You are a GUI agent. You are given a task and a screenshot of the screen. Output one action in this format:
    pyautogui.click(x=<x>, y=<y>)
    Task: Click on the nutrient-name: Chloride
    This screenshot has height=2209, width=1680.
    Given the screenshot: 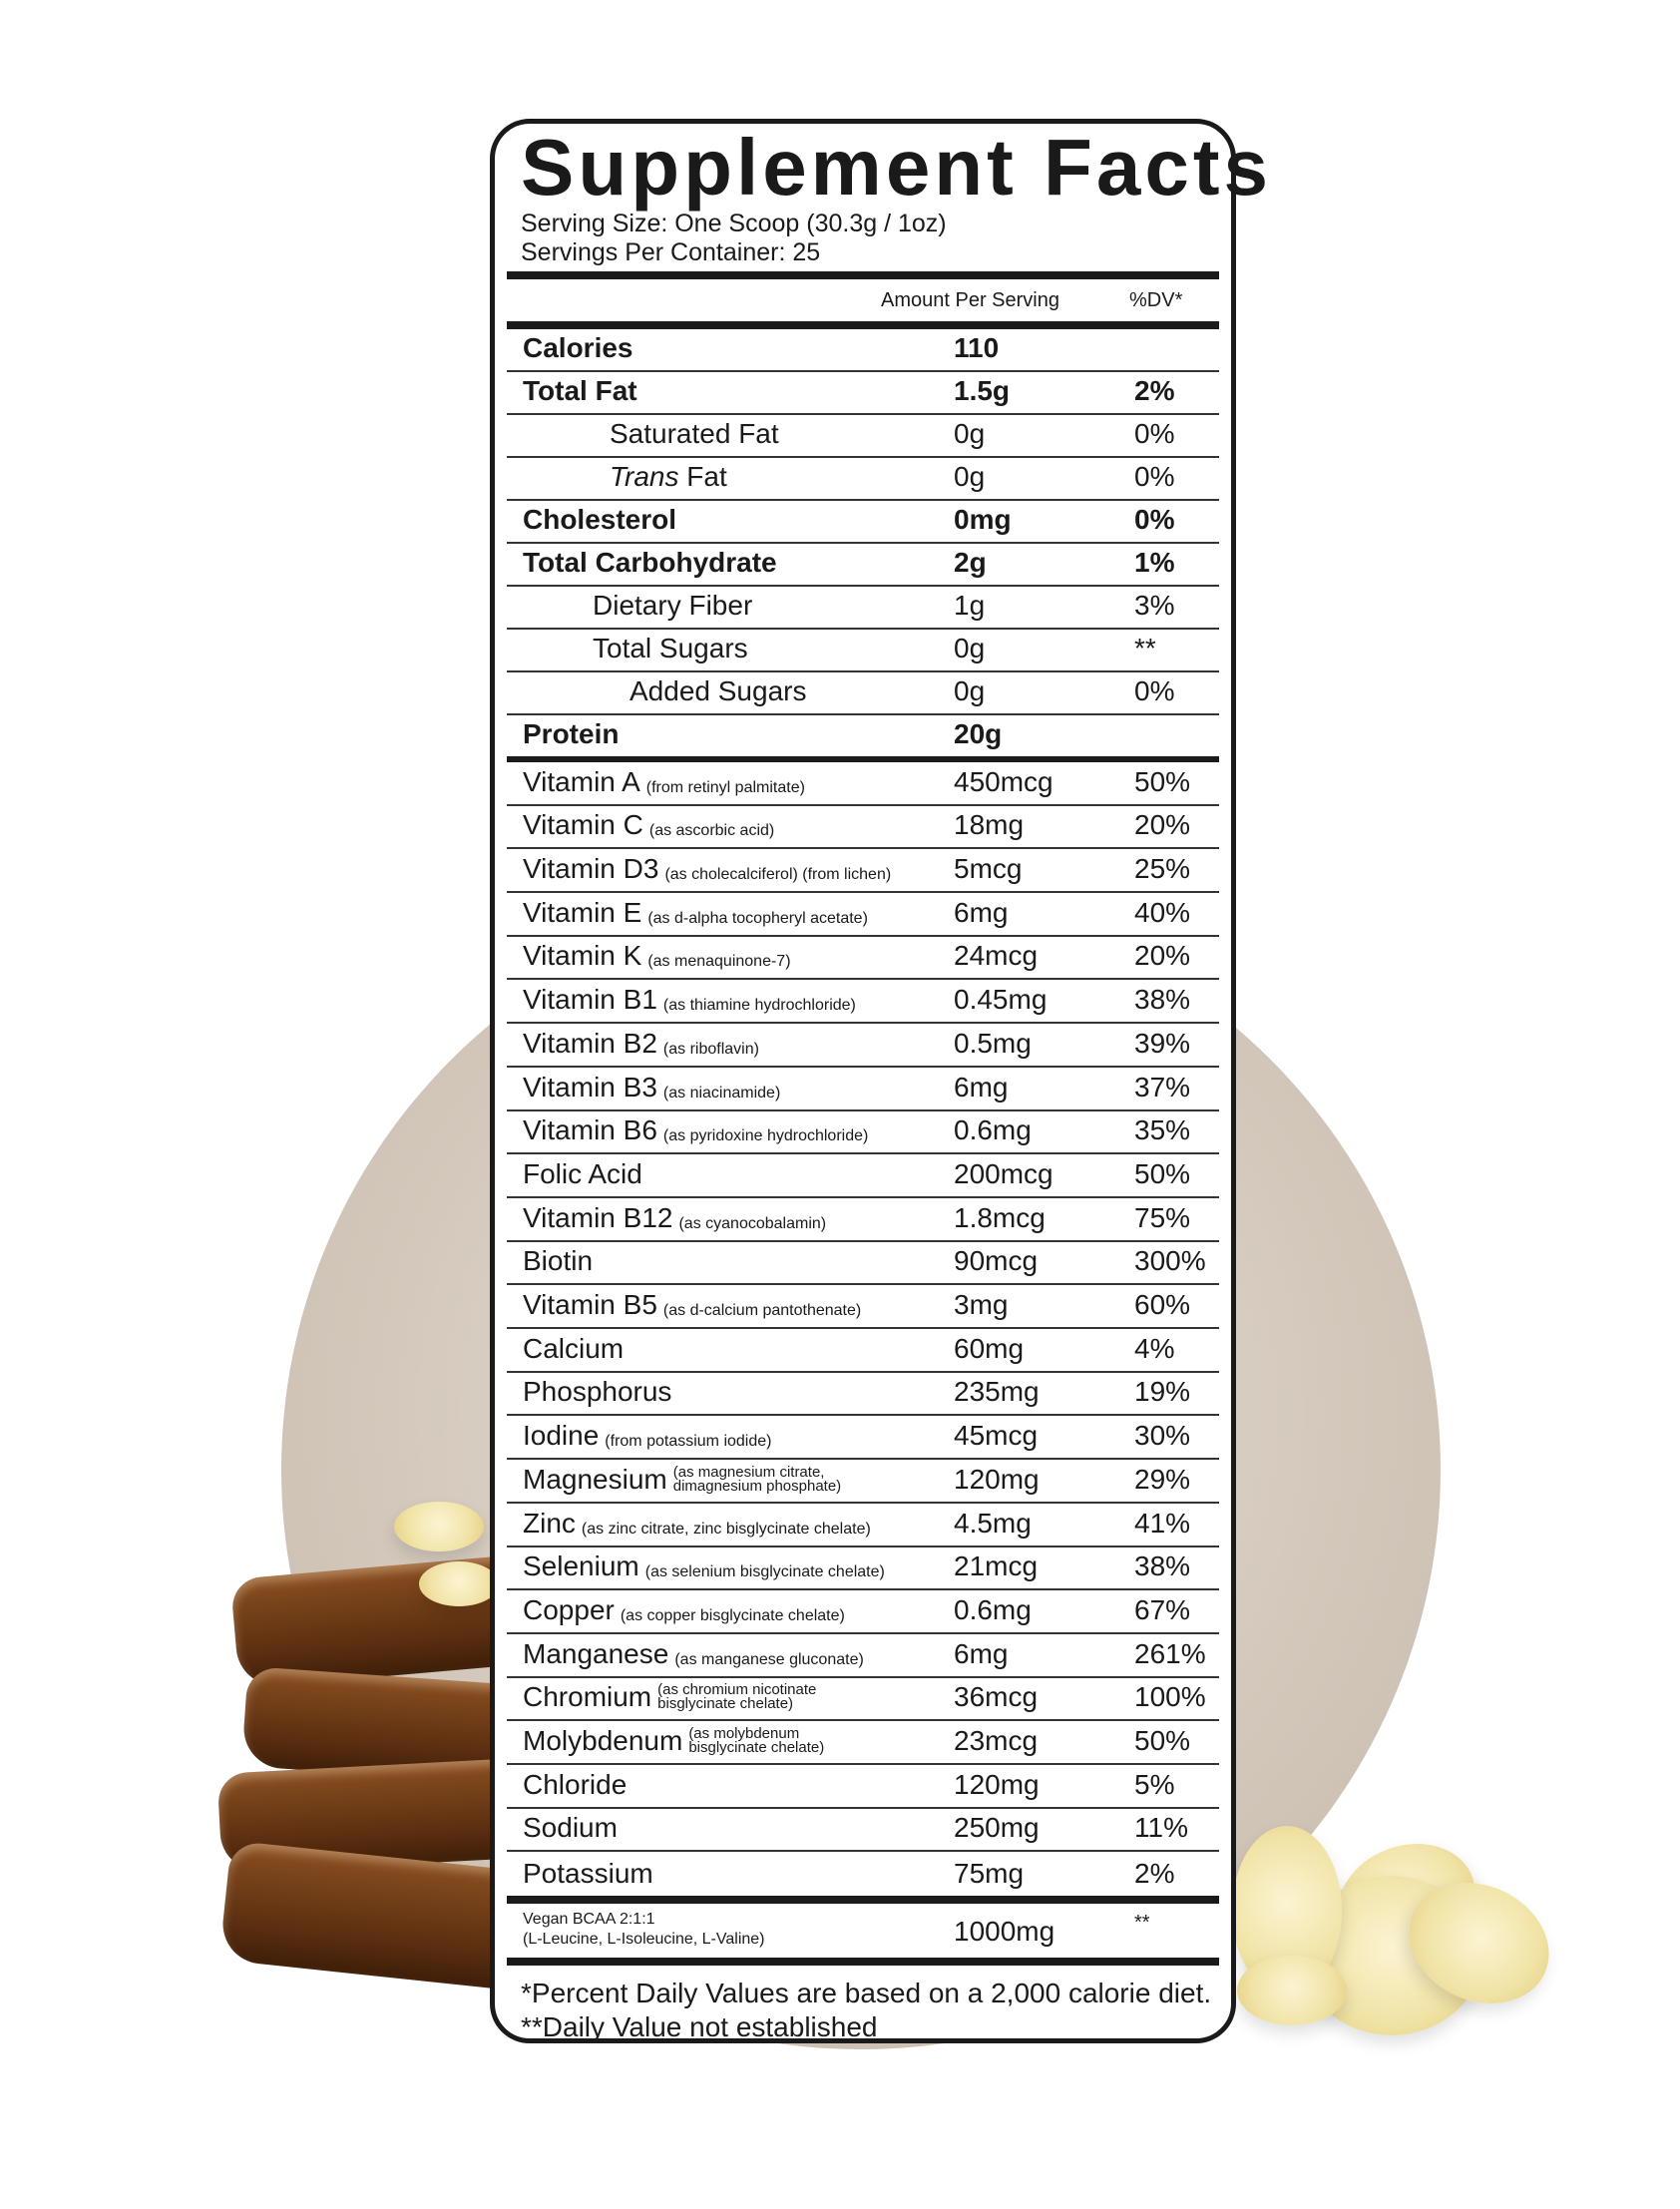 What is the action you would take?
    pyautogui.click(x=575, y=1785)
    